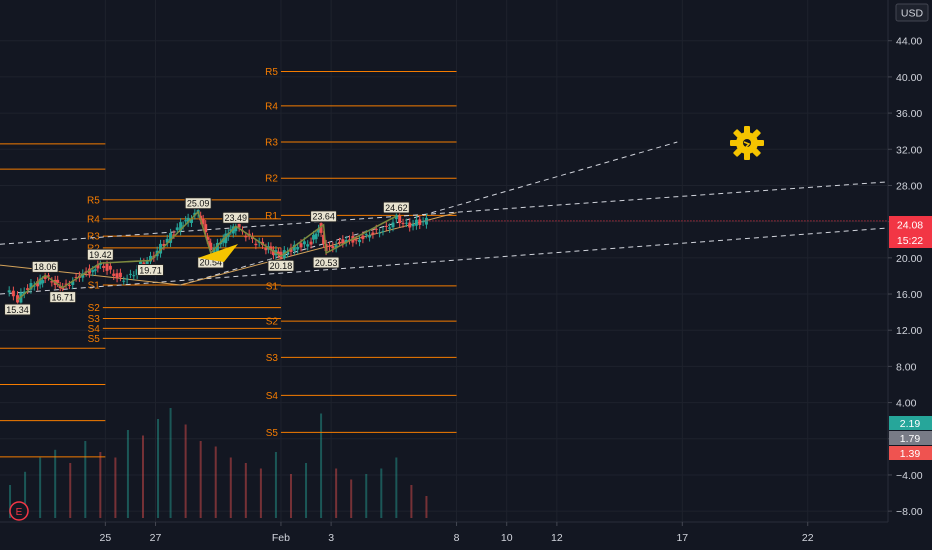 This screenshot has height=550, width=932. I want to click on price-tick-label: 16.00, so click(909, 295).